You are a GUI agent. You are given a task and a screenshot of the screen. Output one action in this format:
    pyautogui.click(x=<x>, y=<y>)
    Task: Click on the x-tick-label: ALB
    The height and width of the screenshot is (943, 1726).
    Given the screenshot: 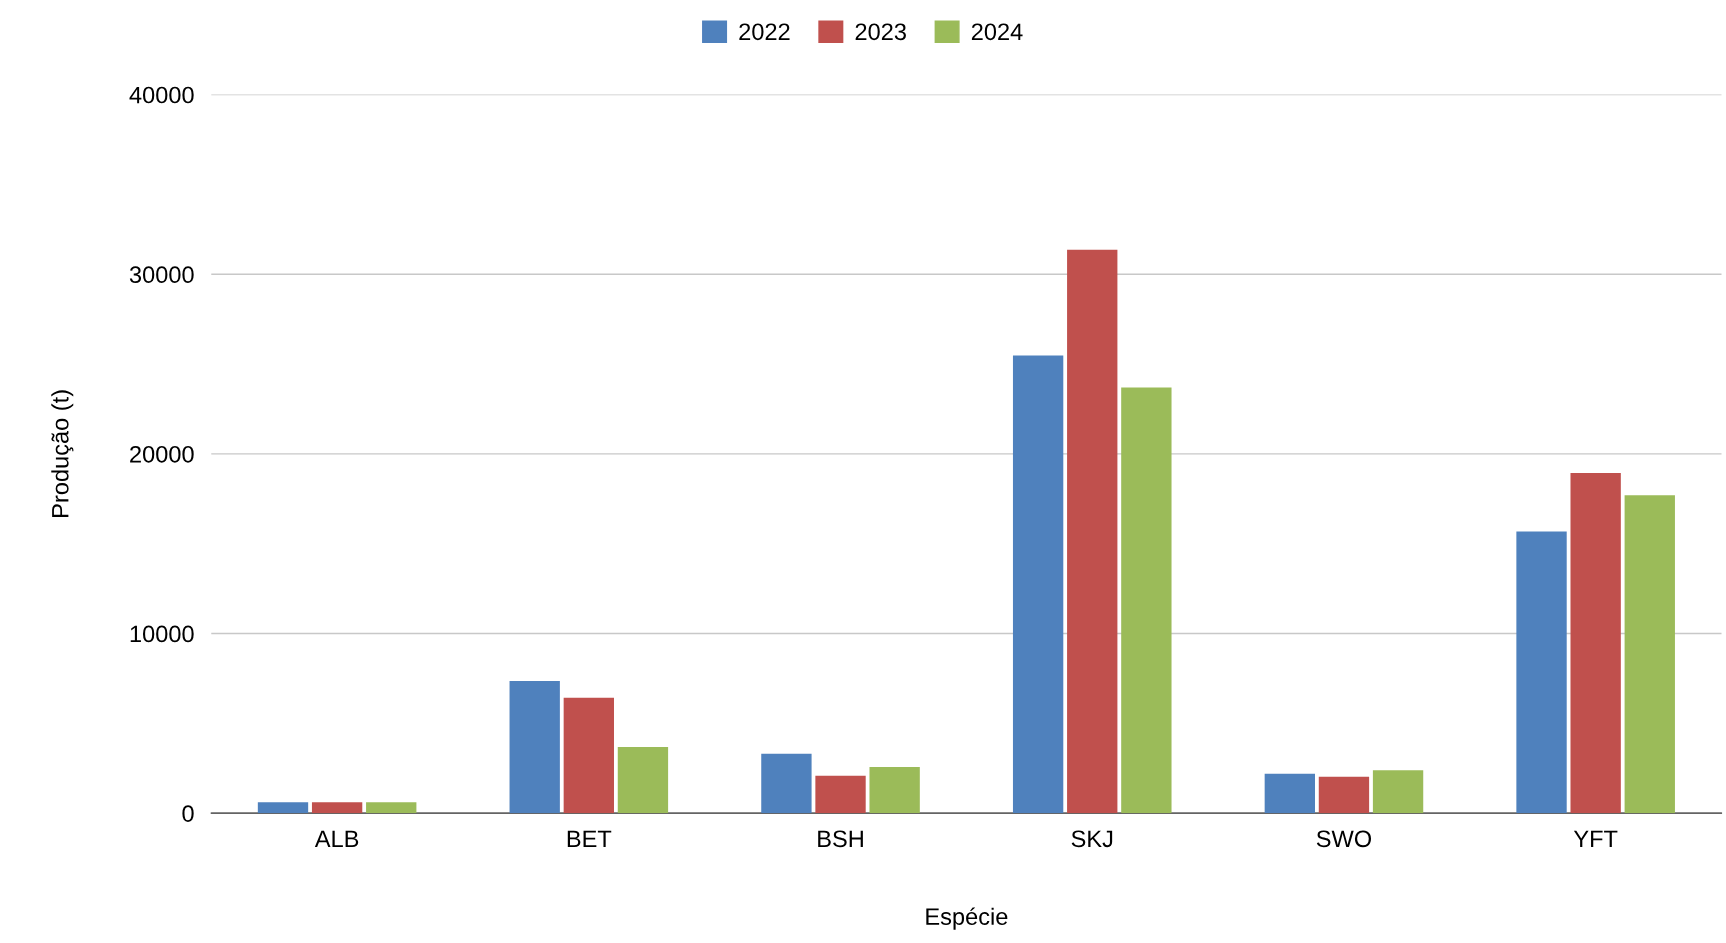 What is the action you would take?
    pyautogui.click(x=336, y=838)
    